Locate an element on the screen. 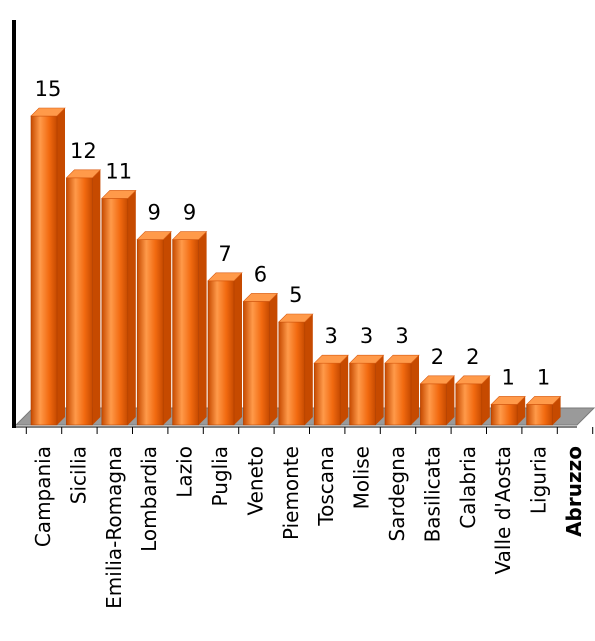 Image resolution: width=595 pixels, height=641 pixels. x-tick-label: Sardegna is located at coordinates (397, 493).